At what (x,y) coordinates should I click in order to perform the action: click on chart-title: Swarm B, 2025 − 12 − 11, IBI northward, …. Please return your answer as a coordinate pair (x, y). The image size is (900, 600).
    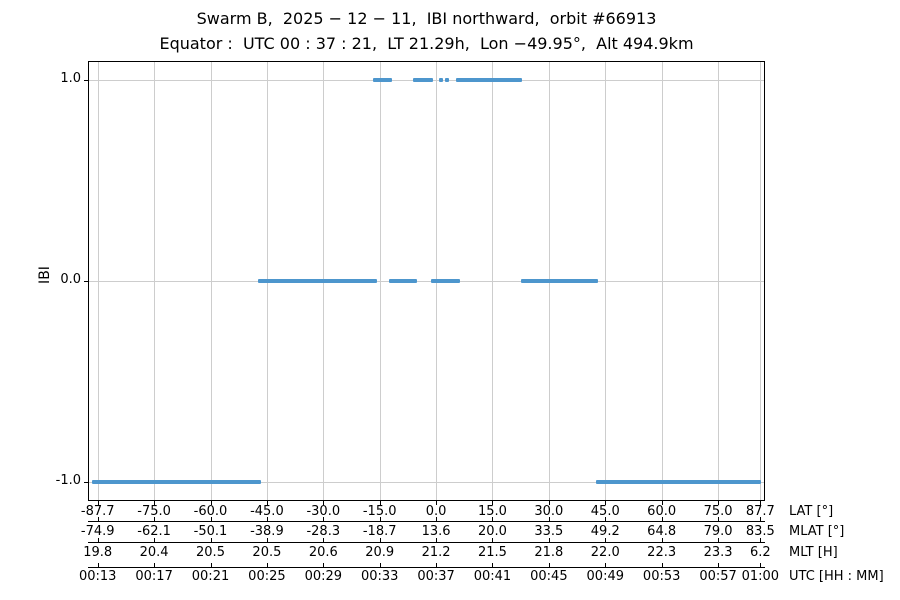
    Looking at the image, I should click on (426, 18).